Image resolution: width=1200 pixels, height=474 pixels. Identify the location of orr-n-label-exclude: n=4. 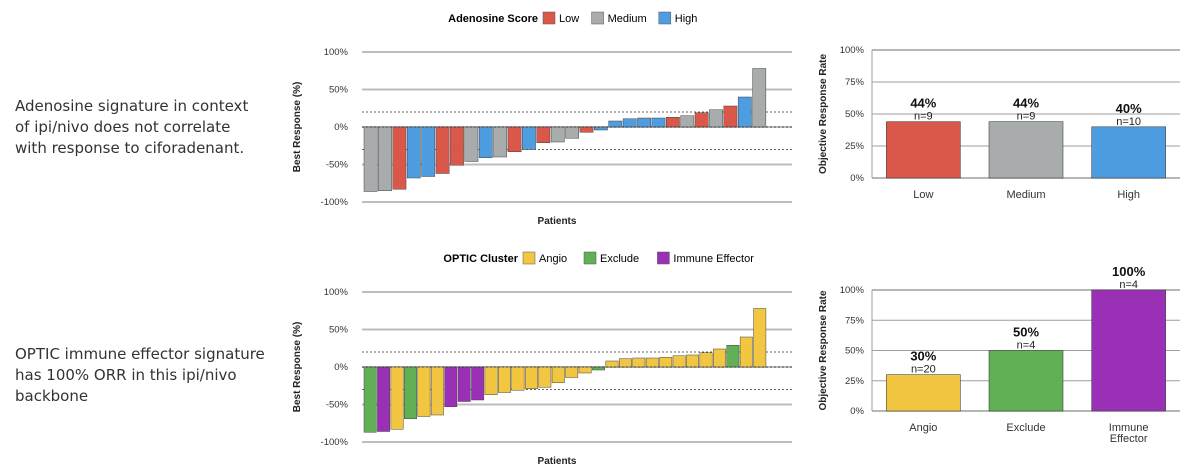
(1026, 346).